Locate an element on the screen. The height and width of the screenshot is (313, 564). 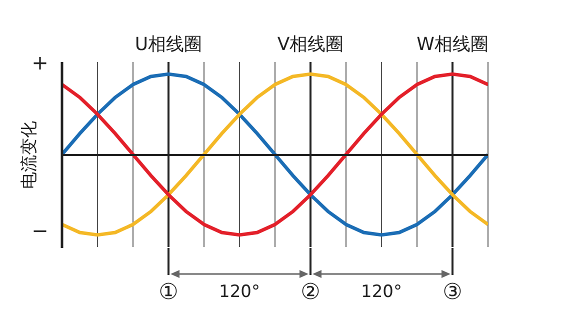
text: ③ is located at coordinates (452, 292).